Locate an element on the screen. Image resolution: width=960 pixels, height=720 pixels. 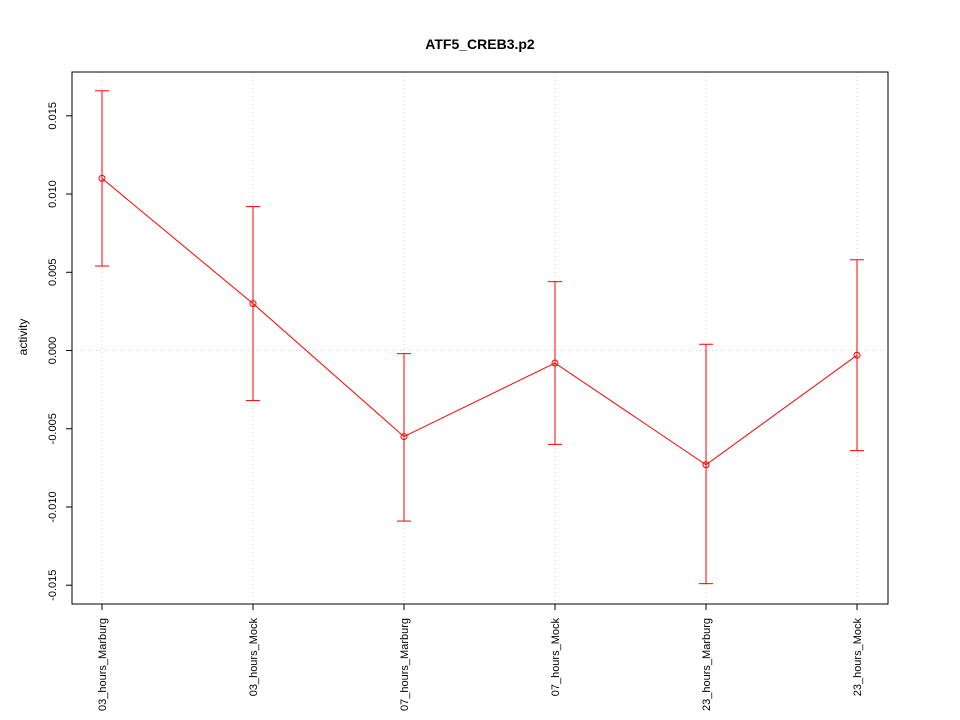
y-tick-label: -0.015 is located at coordinates (53, 585).